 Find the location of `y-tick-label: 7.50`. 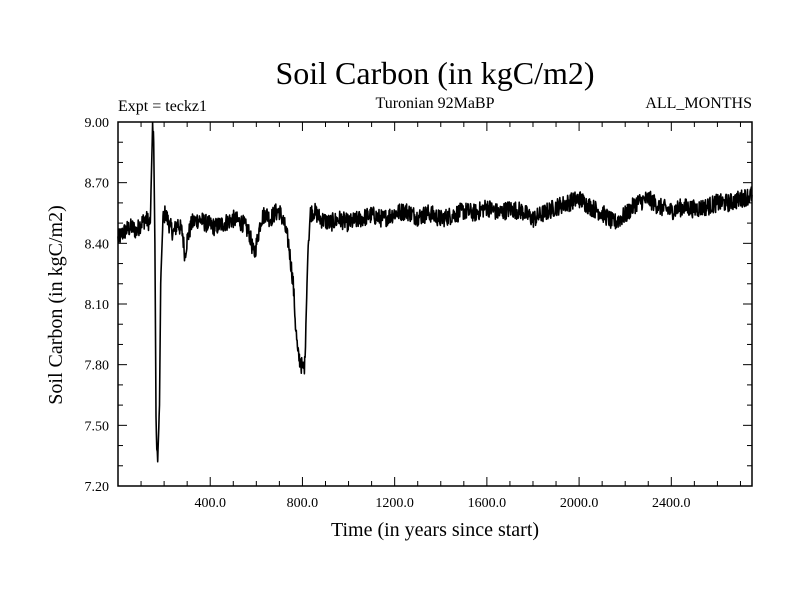

y-tick-label: 7.50 is located at coordinates (97, 426).